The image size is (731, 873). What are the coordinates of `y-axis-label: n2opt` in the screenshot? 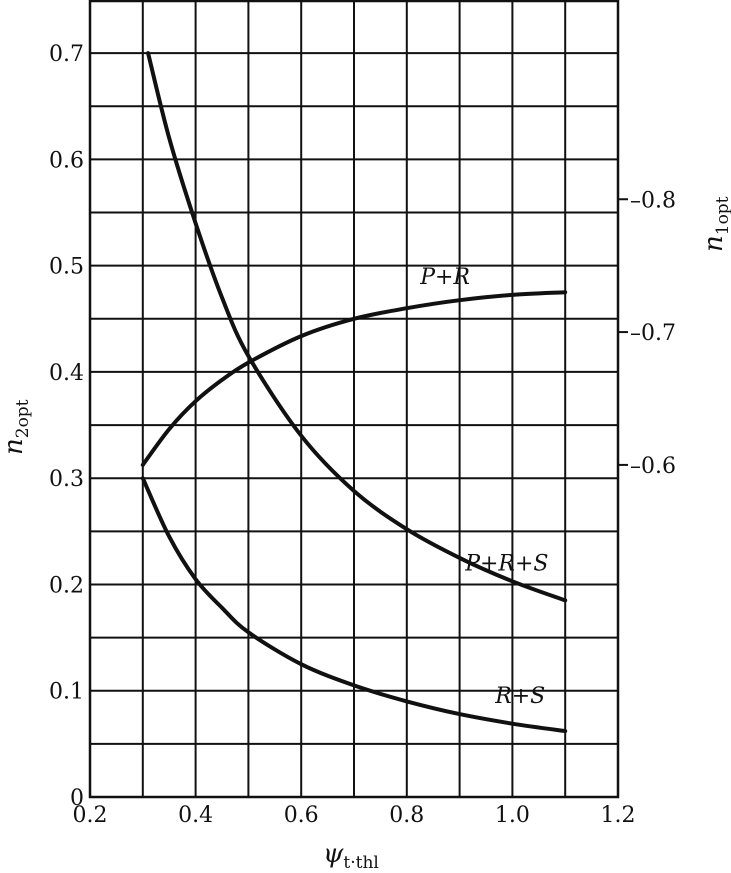 It's located at (16, 427).